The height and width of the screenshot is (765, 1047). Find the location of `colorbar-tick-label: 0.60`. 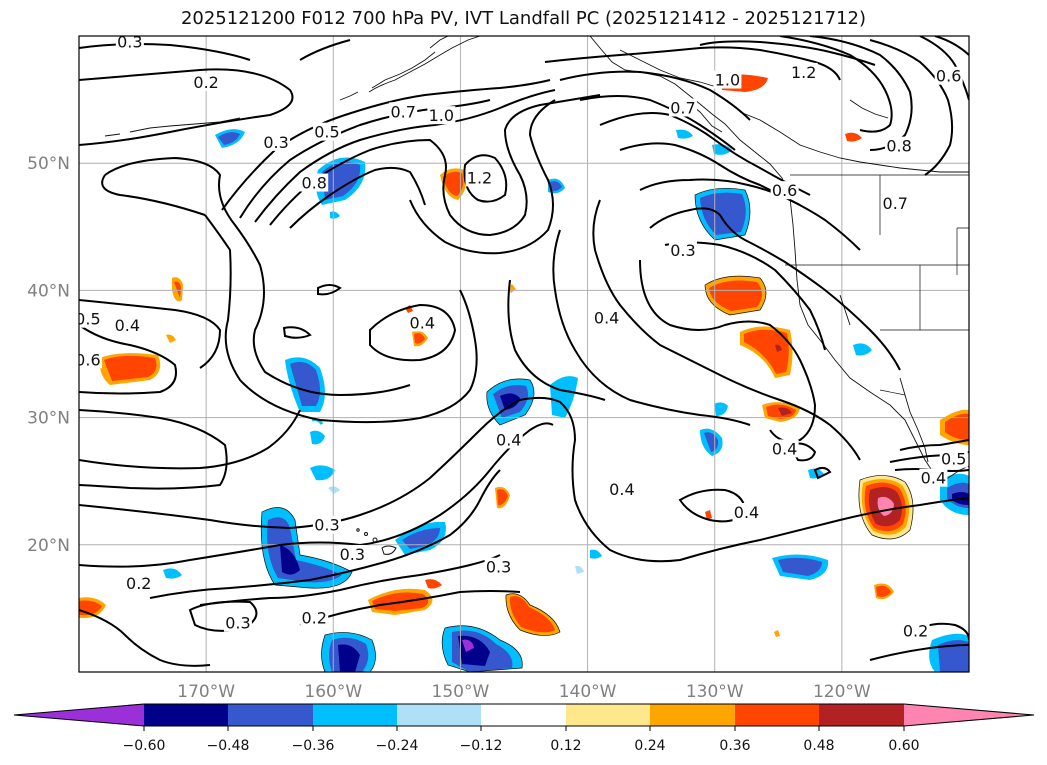

colorbar-tick-label: 0.60 is located at coordinates (903, 746).